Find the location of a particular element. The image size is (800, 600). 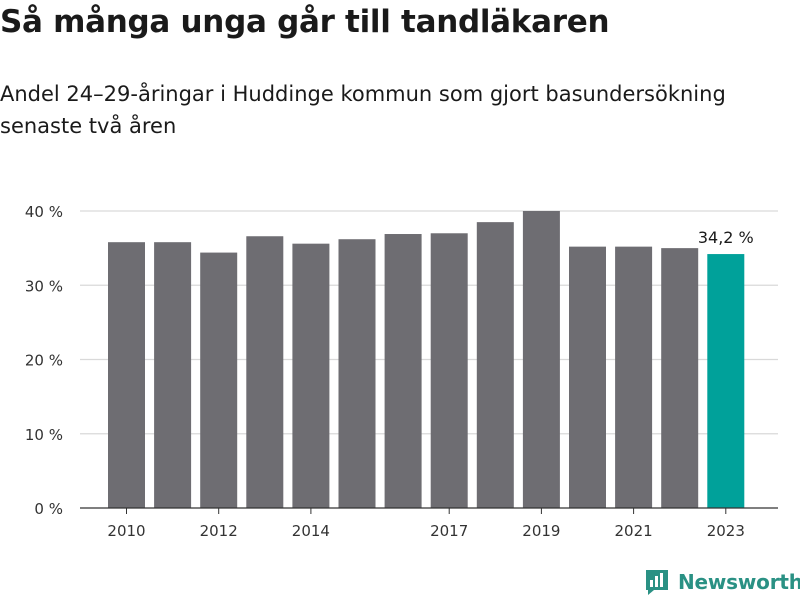

bar-2018 is located at coordinates (495, 365).